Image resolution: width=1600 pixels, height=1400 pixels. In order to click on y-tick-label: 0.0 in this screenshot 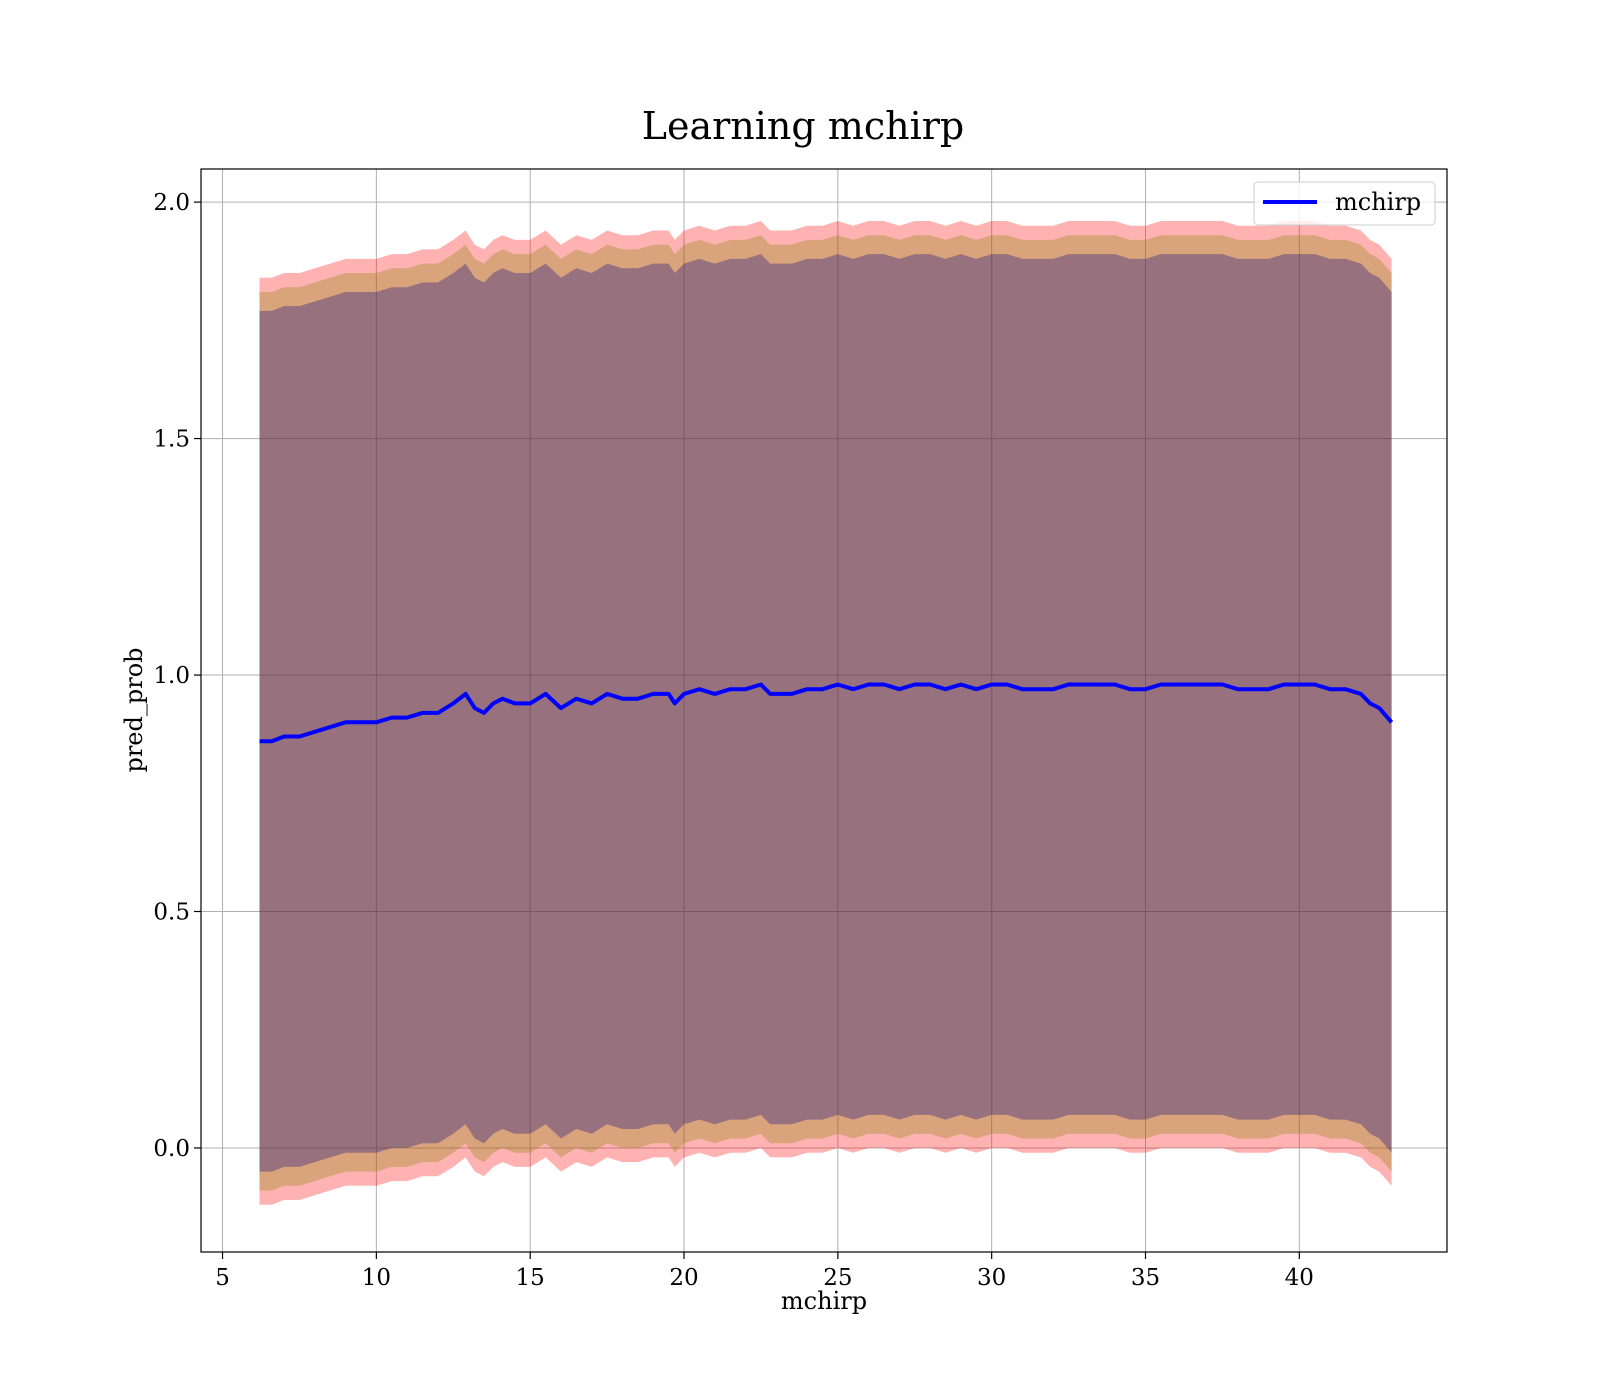, I will do `click(171, 1149)`.